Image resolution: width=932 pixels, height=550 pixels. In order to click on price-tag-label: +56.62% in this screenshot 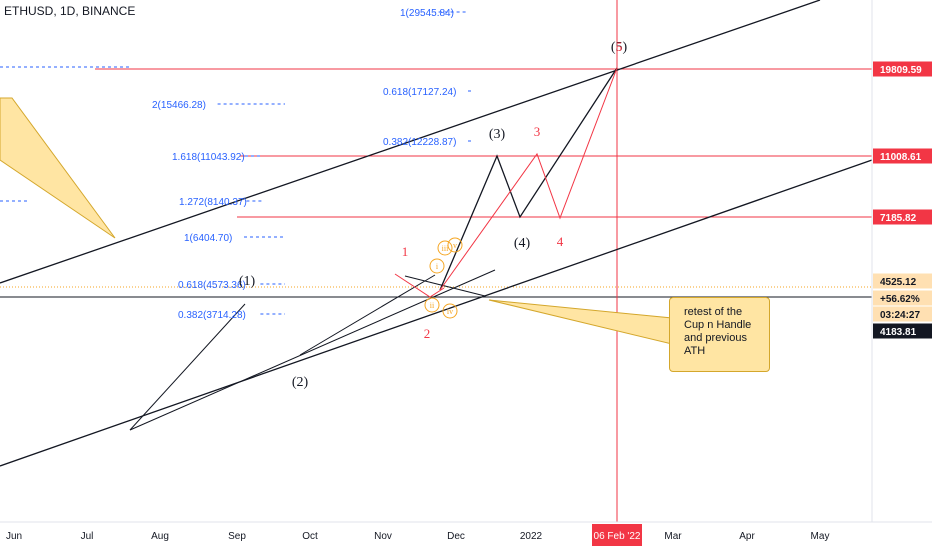, I will do `click(900, 299)`.